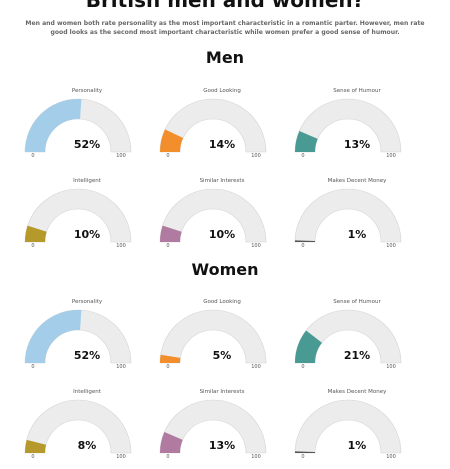 This screenshot has height=469, width=450. Describe the element at coordinates (225, 269) in the screenshot. I see `section-title-women: Women` at that location.